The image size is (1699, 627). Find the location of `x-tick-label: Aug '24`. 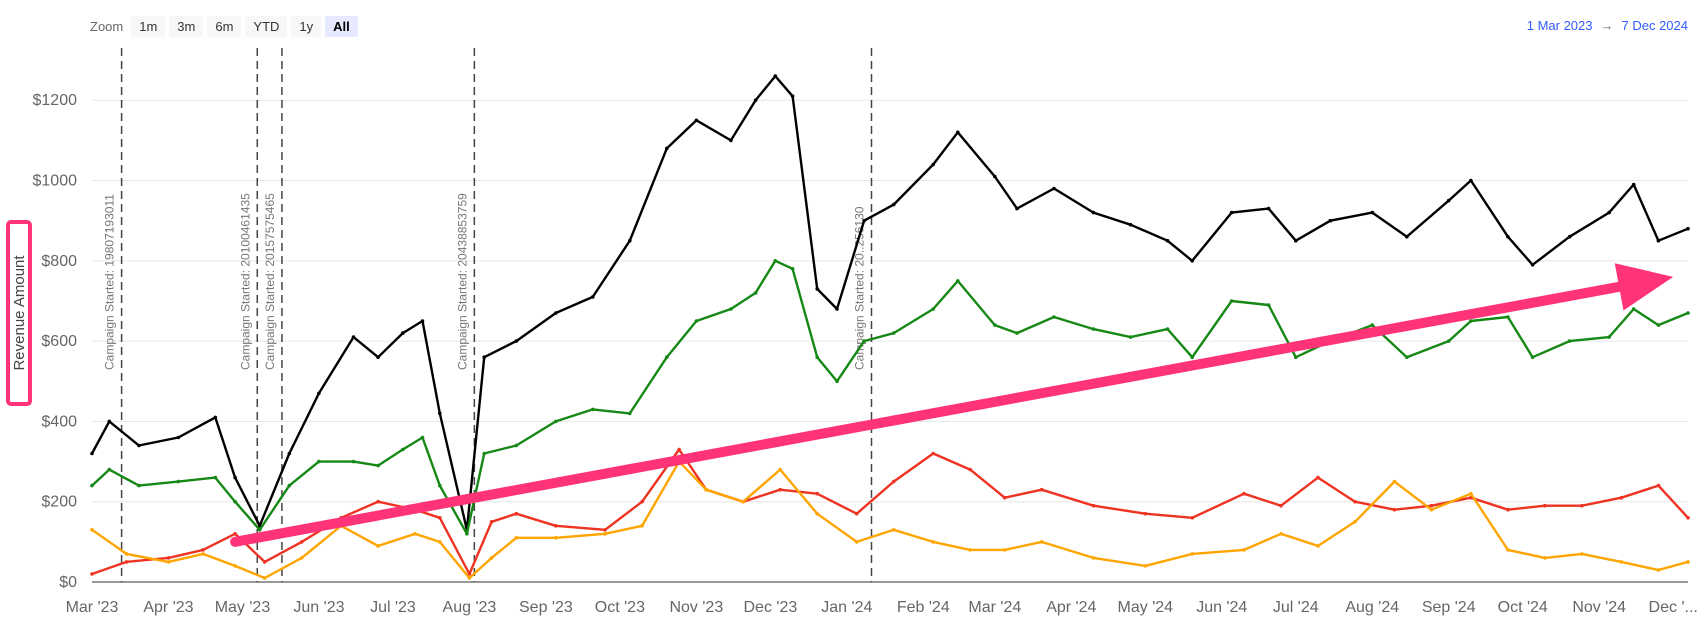

x-tick-label: Aug '24 is located at coordinates (1372, 607).